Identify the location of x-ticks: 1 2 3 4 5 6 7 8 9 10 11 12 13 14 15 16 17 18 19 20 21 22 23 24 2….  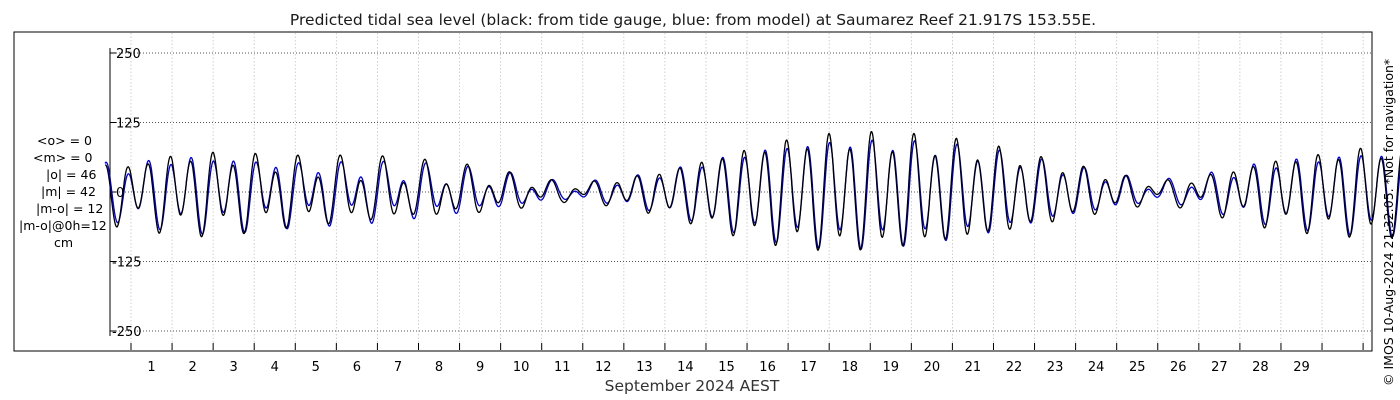
(747, 359).